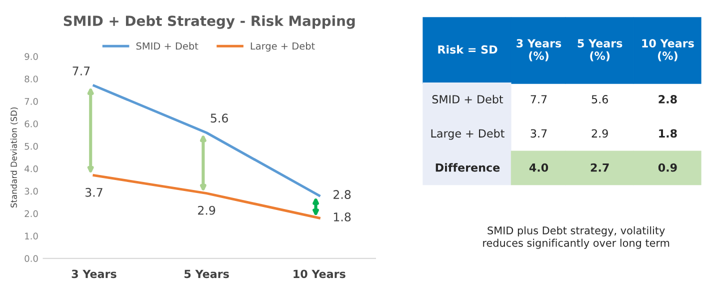  What do you see at coordinates (31, 56) in the screenshot?
I see `y-tick-label: 9.0` at bounding box center [31, 56].